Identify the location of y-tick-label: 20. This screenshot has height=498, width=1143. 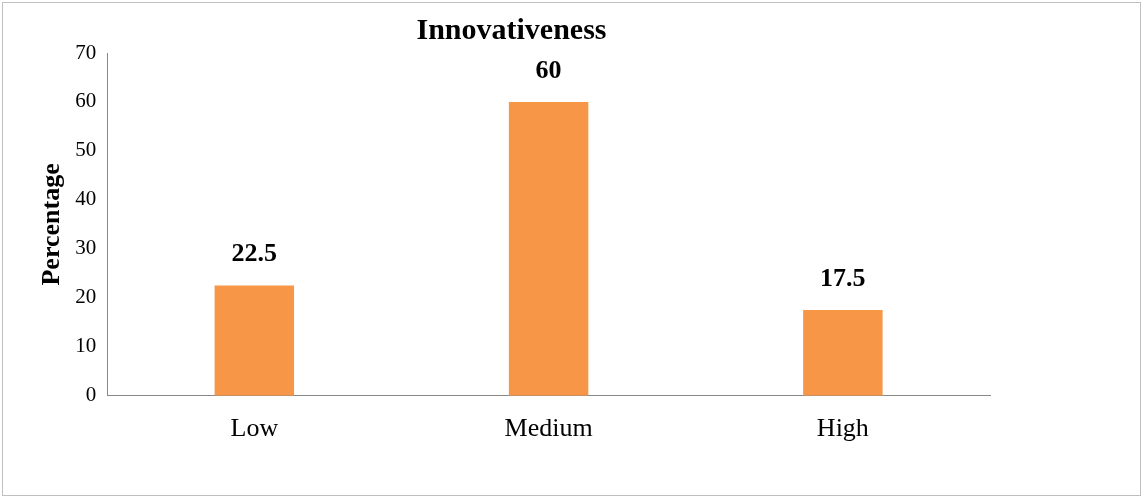
(86, 296).